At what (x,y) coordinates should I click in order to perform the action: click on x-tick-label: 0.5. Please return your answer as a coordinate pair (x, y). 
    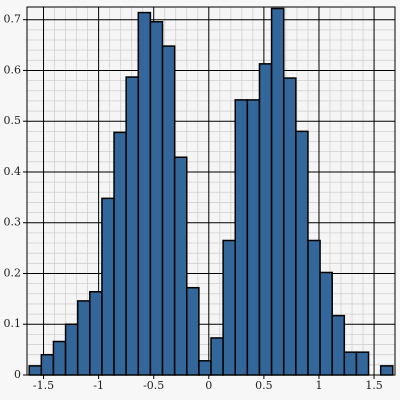
    Looking at the image, I should click on (264, 385).